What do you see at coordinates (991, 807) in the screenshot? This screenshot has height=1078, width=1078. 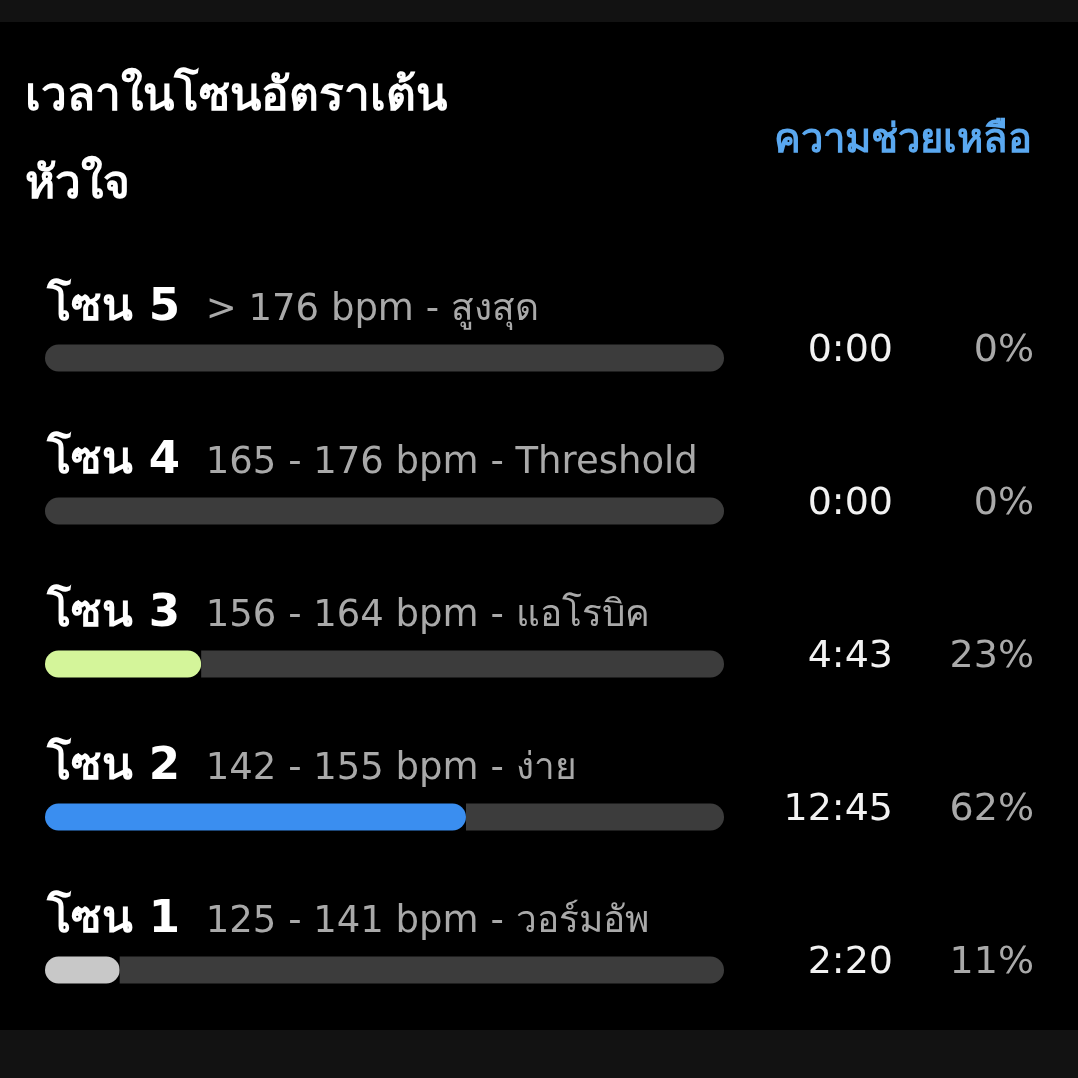 I see `value-label: 62%` at bounding box center [991, 807].